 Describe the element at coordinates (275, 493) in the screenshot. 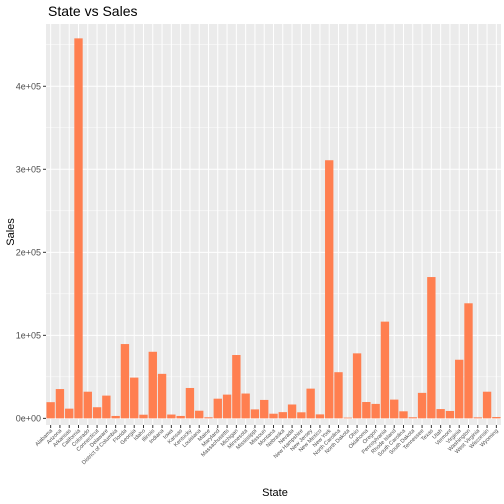

I see `x-axis-label: State` at that location.